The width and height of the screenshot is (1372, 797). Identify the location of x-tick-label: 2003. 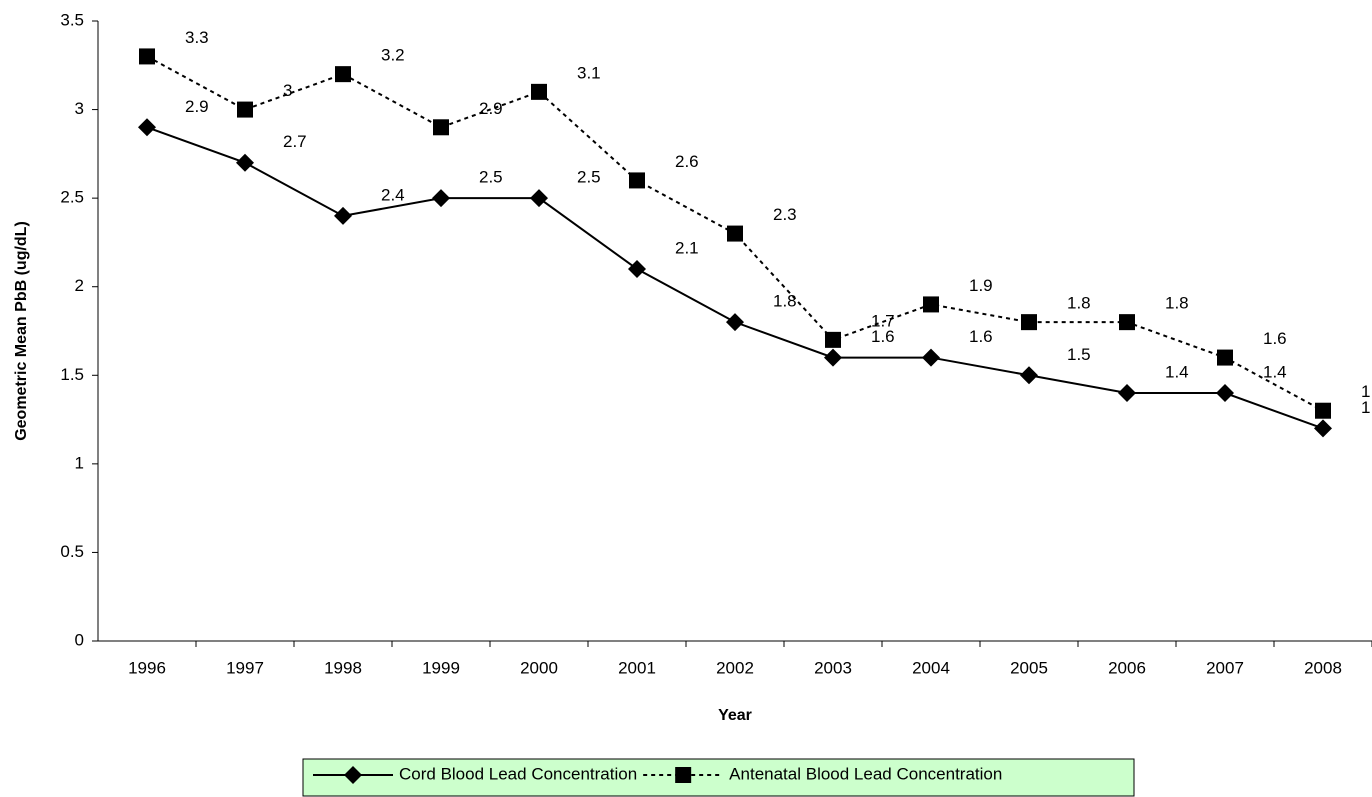
(833, 667).